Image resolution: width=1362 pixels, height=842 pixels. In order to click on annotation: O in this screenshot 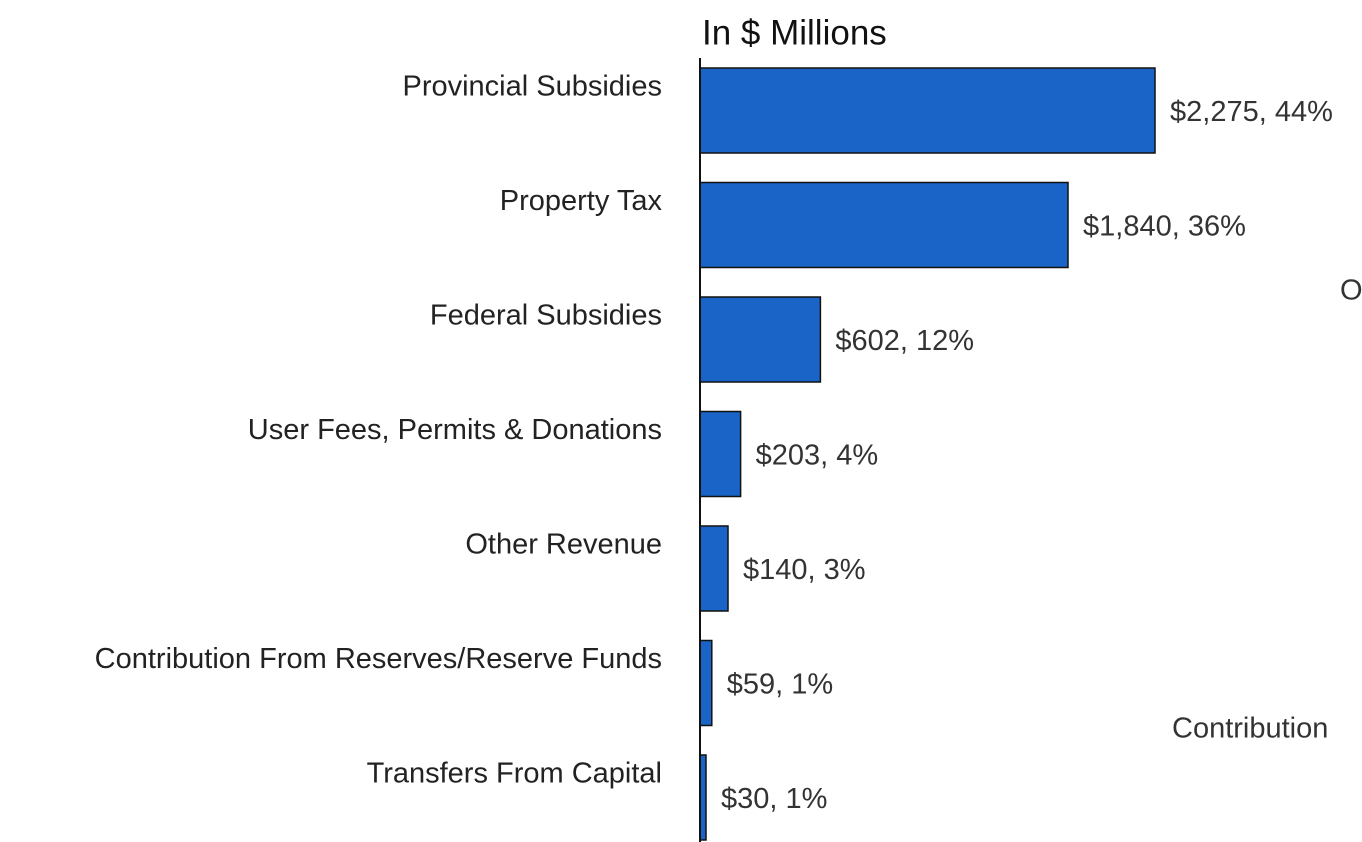, I will do `click(1351, 291)`.